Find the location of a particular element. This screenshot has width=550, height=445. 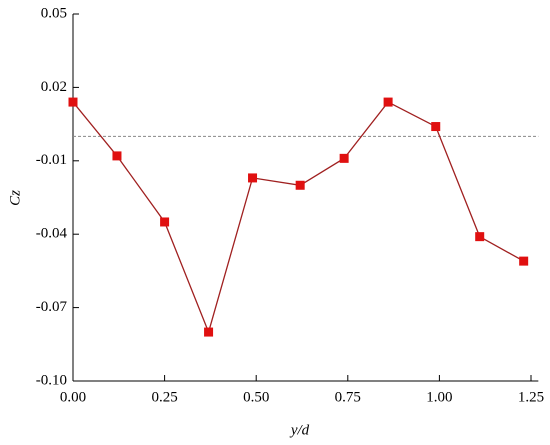

y-tick-label: 0.05 is located at coordinates (54, 13).